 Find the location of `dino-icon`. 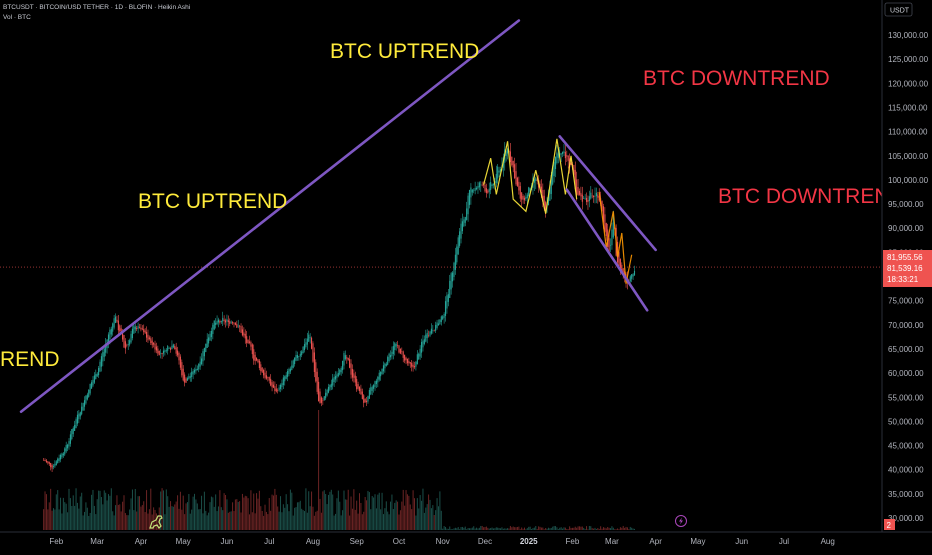

dino-icon is located at coordinates (156, 522).